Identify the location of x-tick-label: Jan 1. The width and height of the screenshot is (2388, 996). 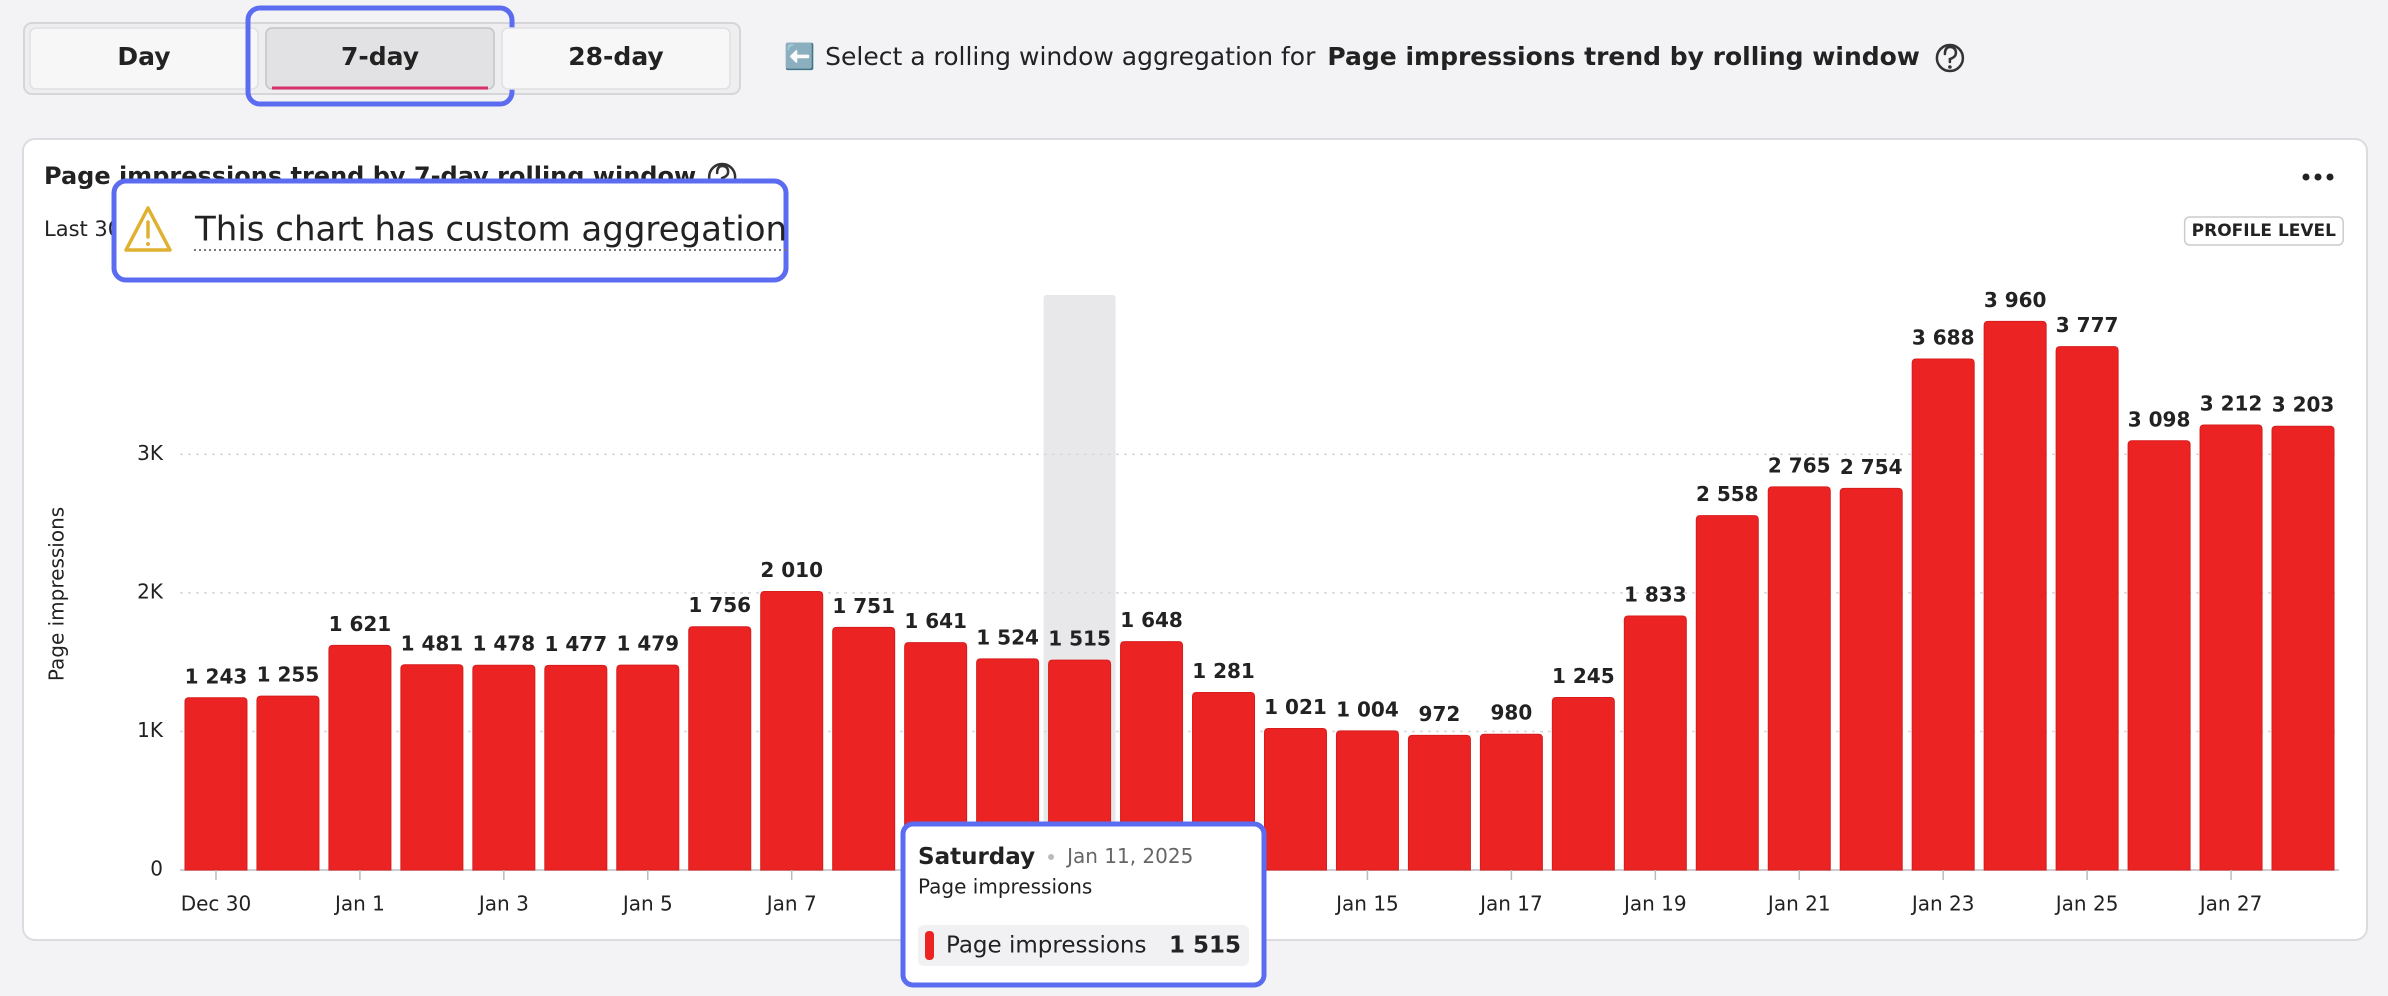
(359, 904).